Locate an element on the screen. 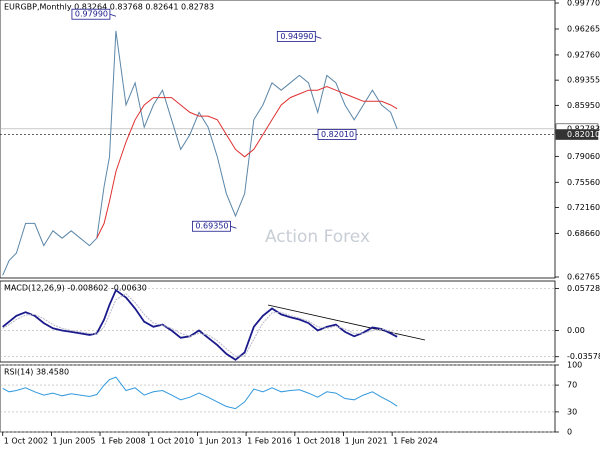 The image size is (600, 450). price-label: 0.82010 is located at coordinates (583, 134).